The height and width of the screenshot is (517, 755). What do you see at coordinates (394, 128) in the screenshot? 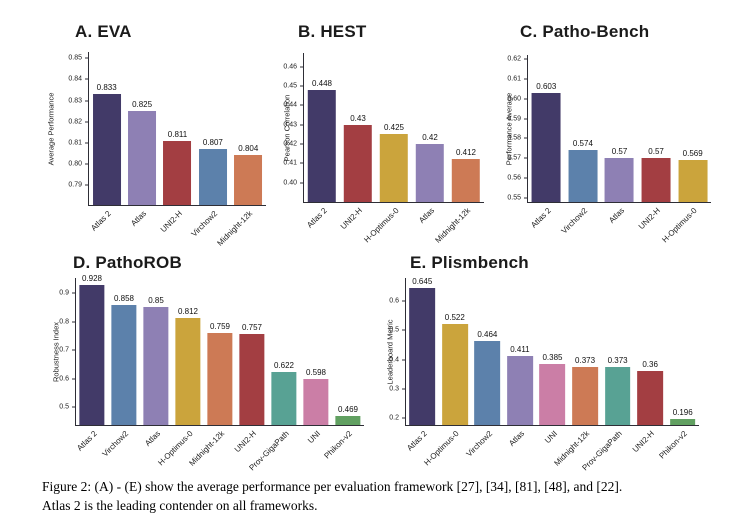
I see `bar-value-label: 0.425` at bounding box center [394, 128].